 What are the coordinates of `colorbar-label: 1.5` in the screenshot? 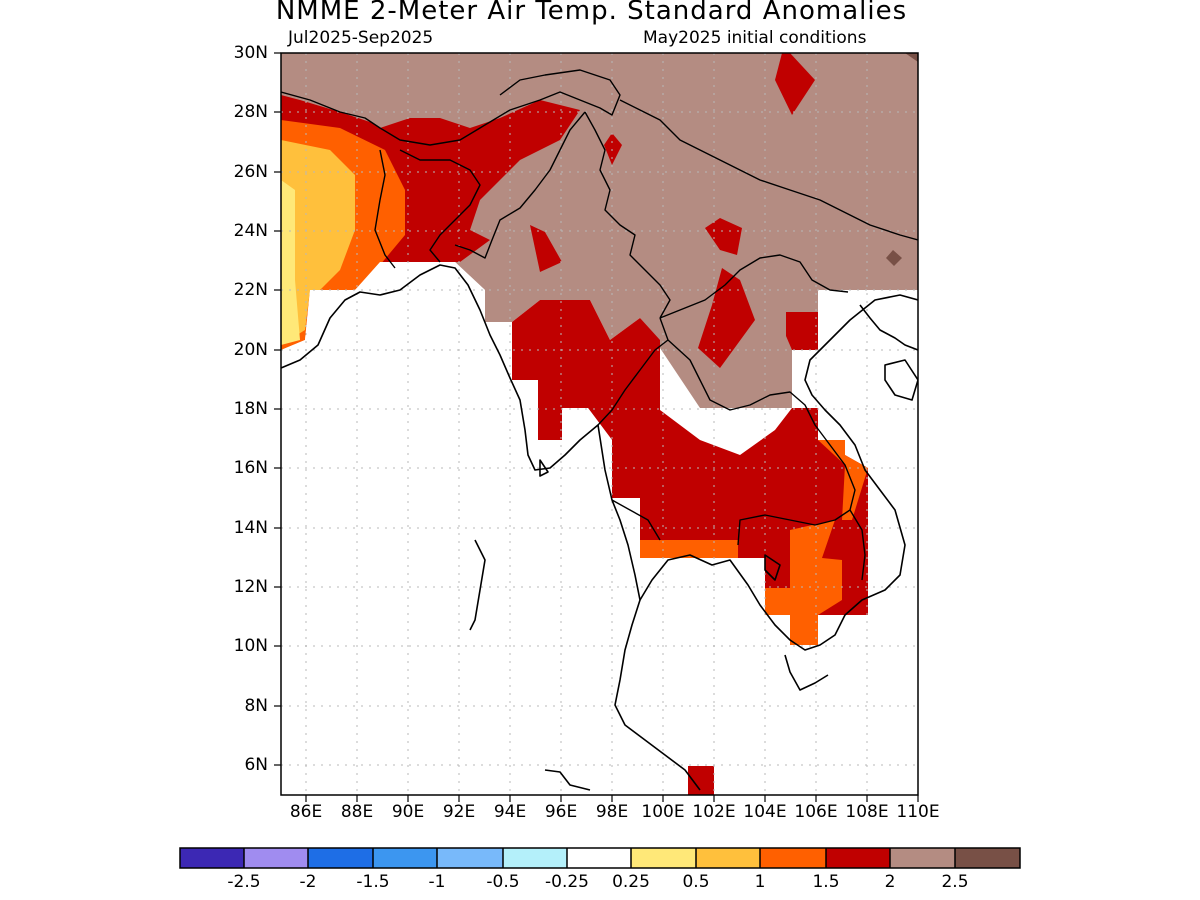 It's located at (826, 882).